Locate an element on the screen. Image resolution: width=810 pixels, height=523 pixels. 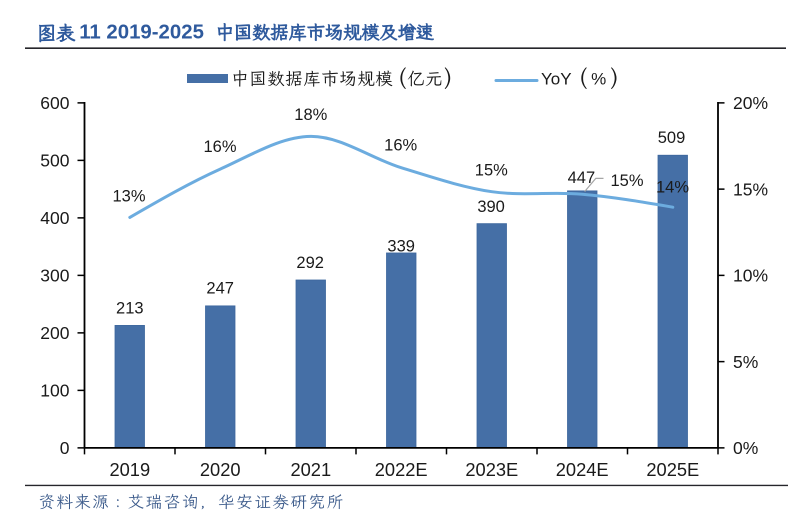
svg-text: 247 is located at coordinates (220, 289).